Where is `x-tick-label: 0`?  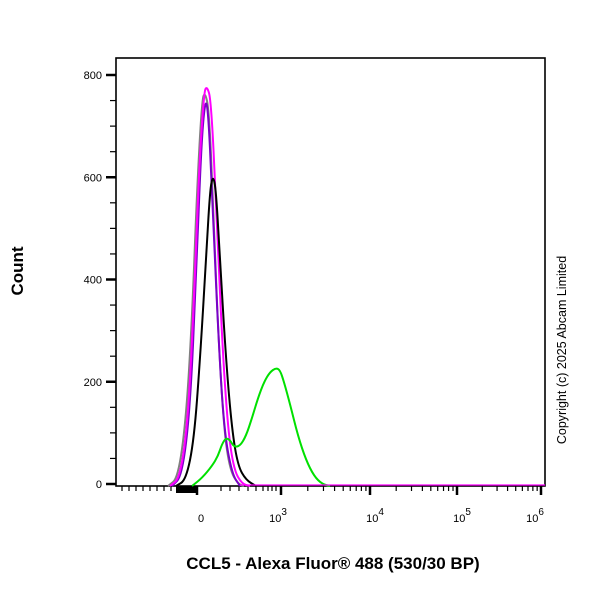
x-tick-label: 0 is located at coordinates (201, 519).